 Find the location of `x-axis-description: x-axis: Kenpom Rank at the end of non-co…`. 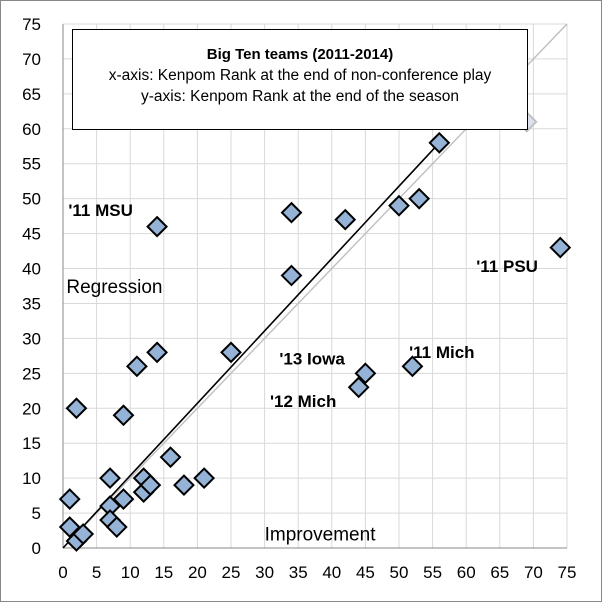

x-axis-description: x-axis: Kenpom Rank at the end of non-co… is located at coordinates (300, 75).